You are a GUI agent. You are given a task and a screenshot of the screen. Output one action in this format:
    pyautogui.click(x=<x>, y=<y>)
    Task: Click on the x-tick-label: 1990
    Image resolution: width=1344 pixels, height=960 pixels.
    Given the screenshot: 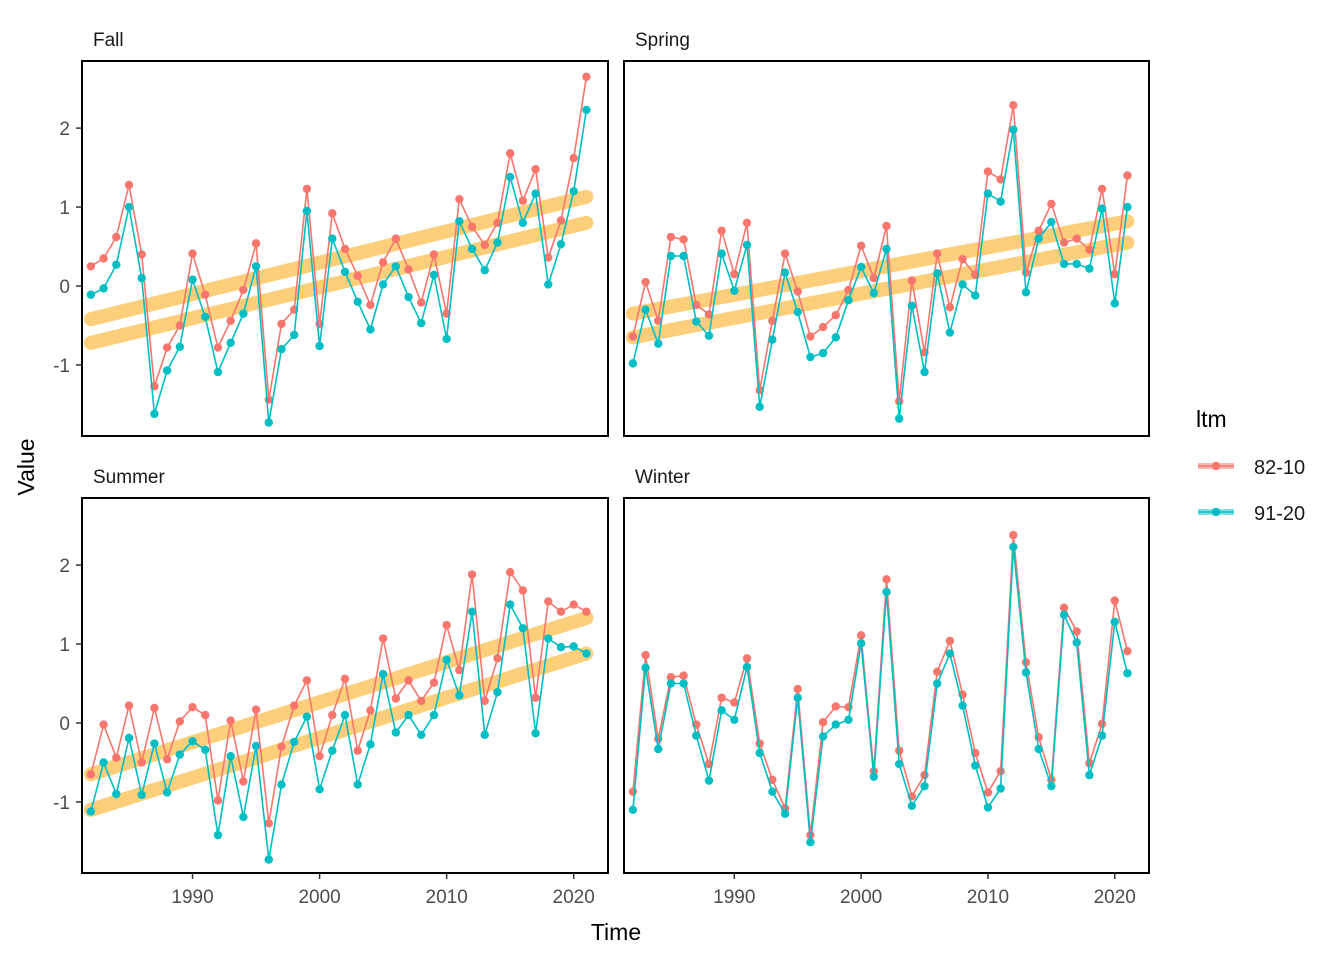 What is the action you would take?
    pyautogui.click(x=734, y=897)
    